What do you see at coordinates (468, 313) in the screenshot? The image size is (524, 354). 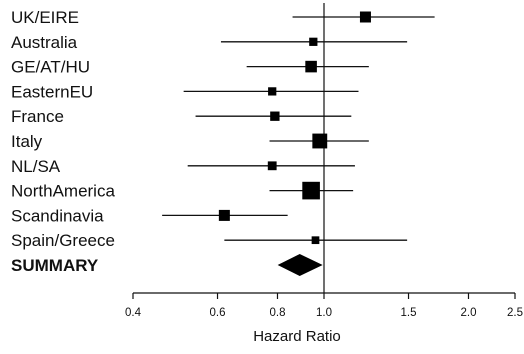 I see `x-tick-label: 2.0` at bounding box center [468, 313].